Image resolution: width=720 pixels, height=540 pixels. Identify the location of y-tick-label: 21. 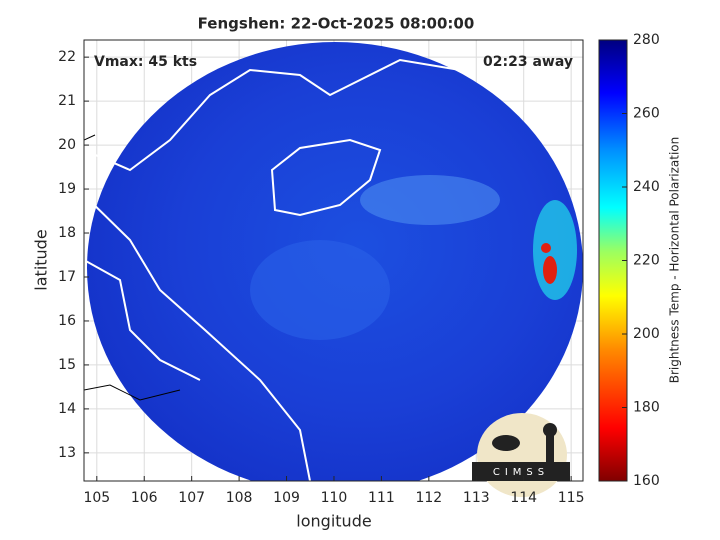
(67, 101).